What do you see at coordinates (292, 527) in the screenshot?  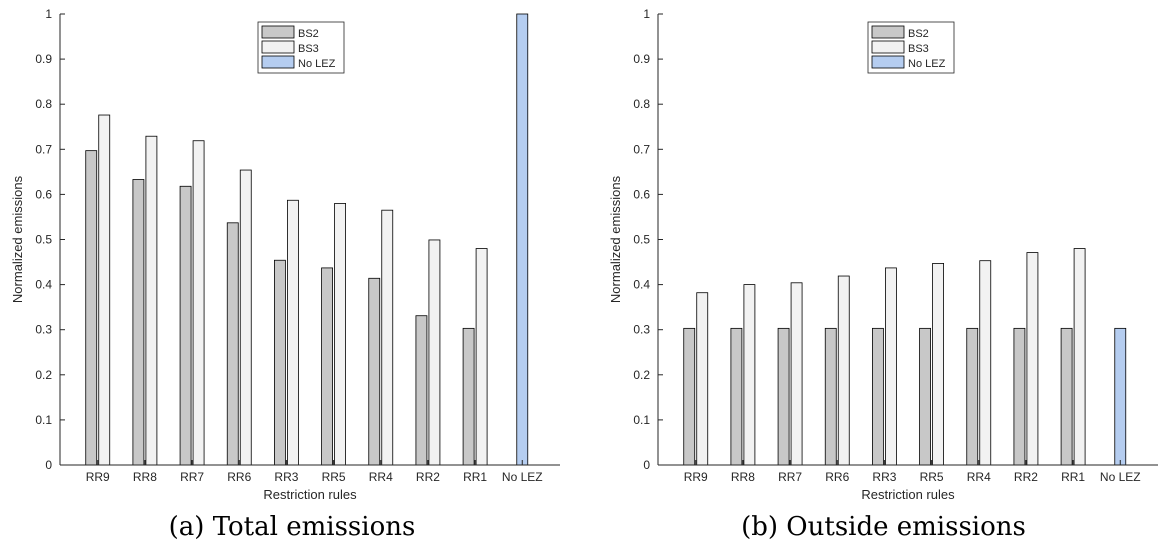 I see `caption-total-emissions: (a) Total emissions` at bounding box center [292, 527].